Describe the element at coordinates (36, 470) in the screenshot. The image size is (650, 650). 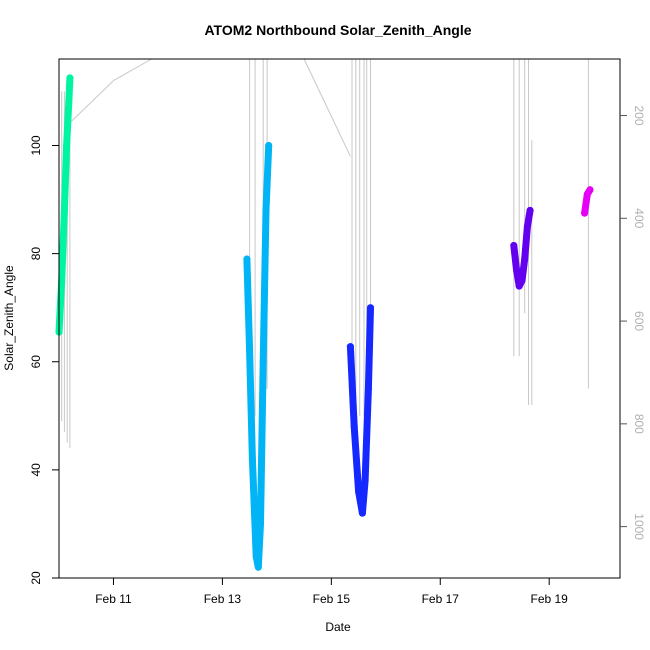
I see `y-tick-label: 40` at that location.